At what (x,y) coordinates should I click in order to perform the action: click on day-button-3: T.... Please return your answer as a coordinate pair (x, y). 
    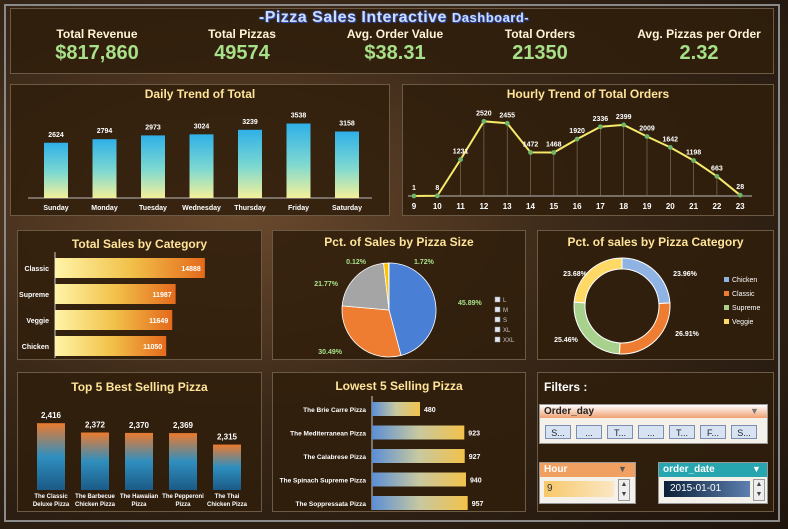
    Looking at the image, I should click on (620, 432).